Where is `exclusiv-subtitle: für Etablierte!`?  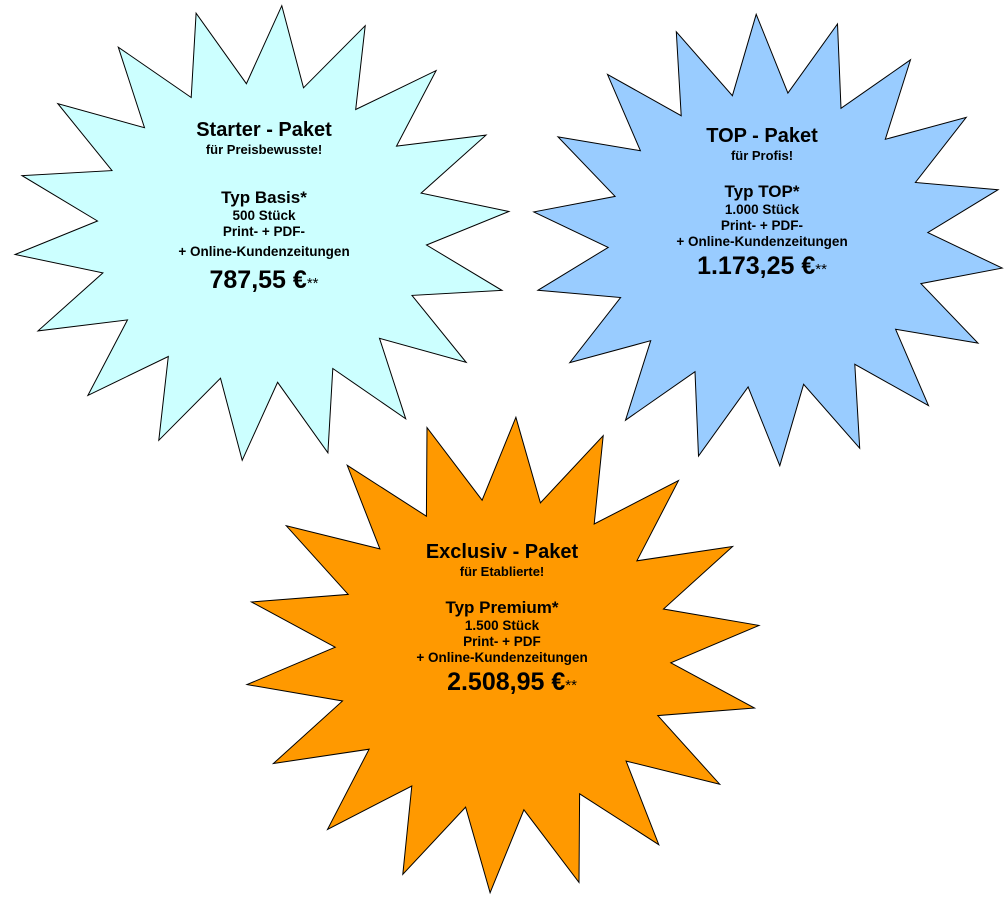 exclusiv-subtitle: für Etablierte! is located at coordinates (502, 571).